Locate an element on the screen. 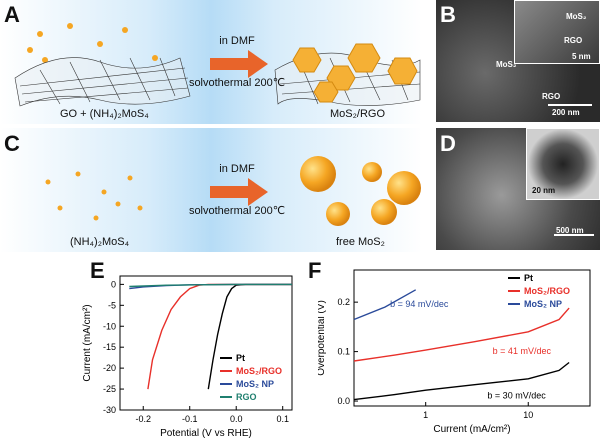 The width and height of the screenshot is (600, 445). reaction-arrow-a is located at coordinates (239, 64).